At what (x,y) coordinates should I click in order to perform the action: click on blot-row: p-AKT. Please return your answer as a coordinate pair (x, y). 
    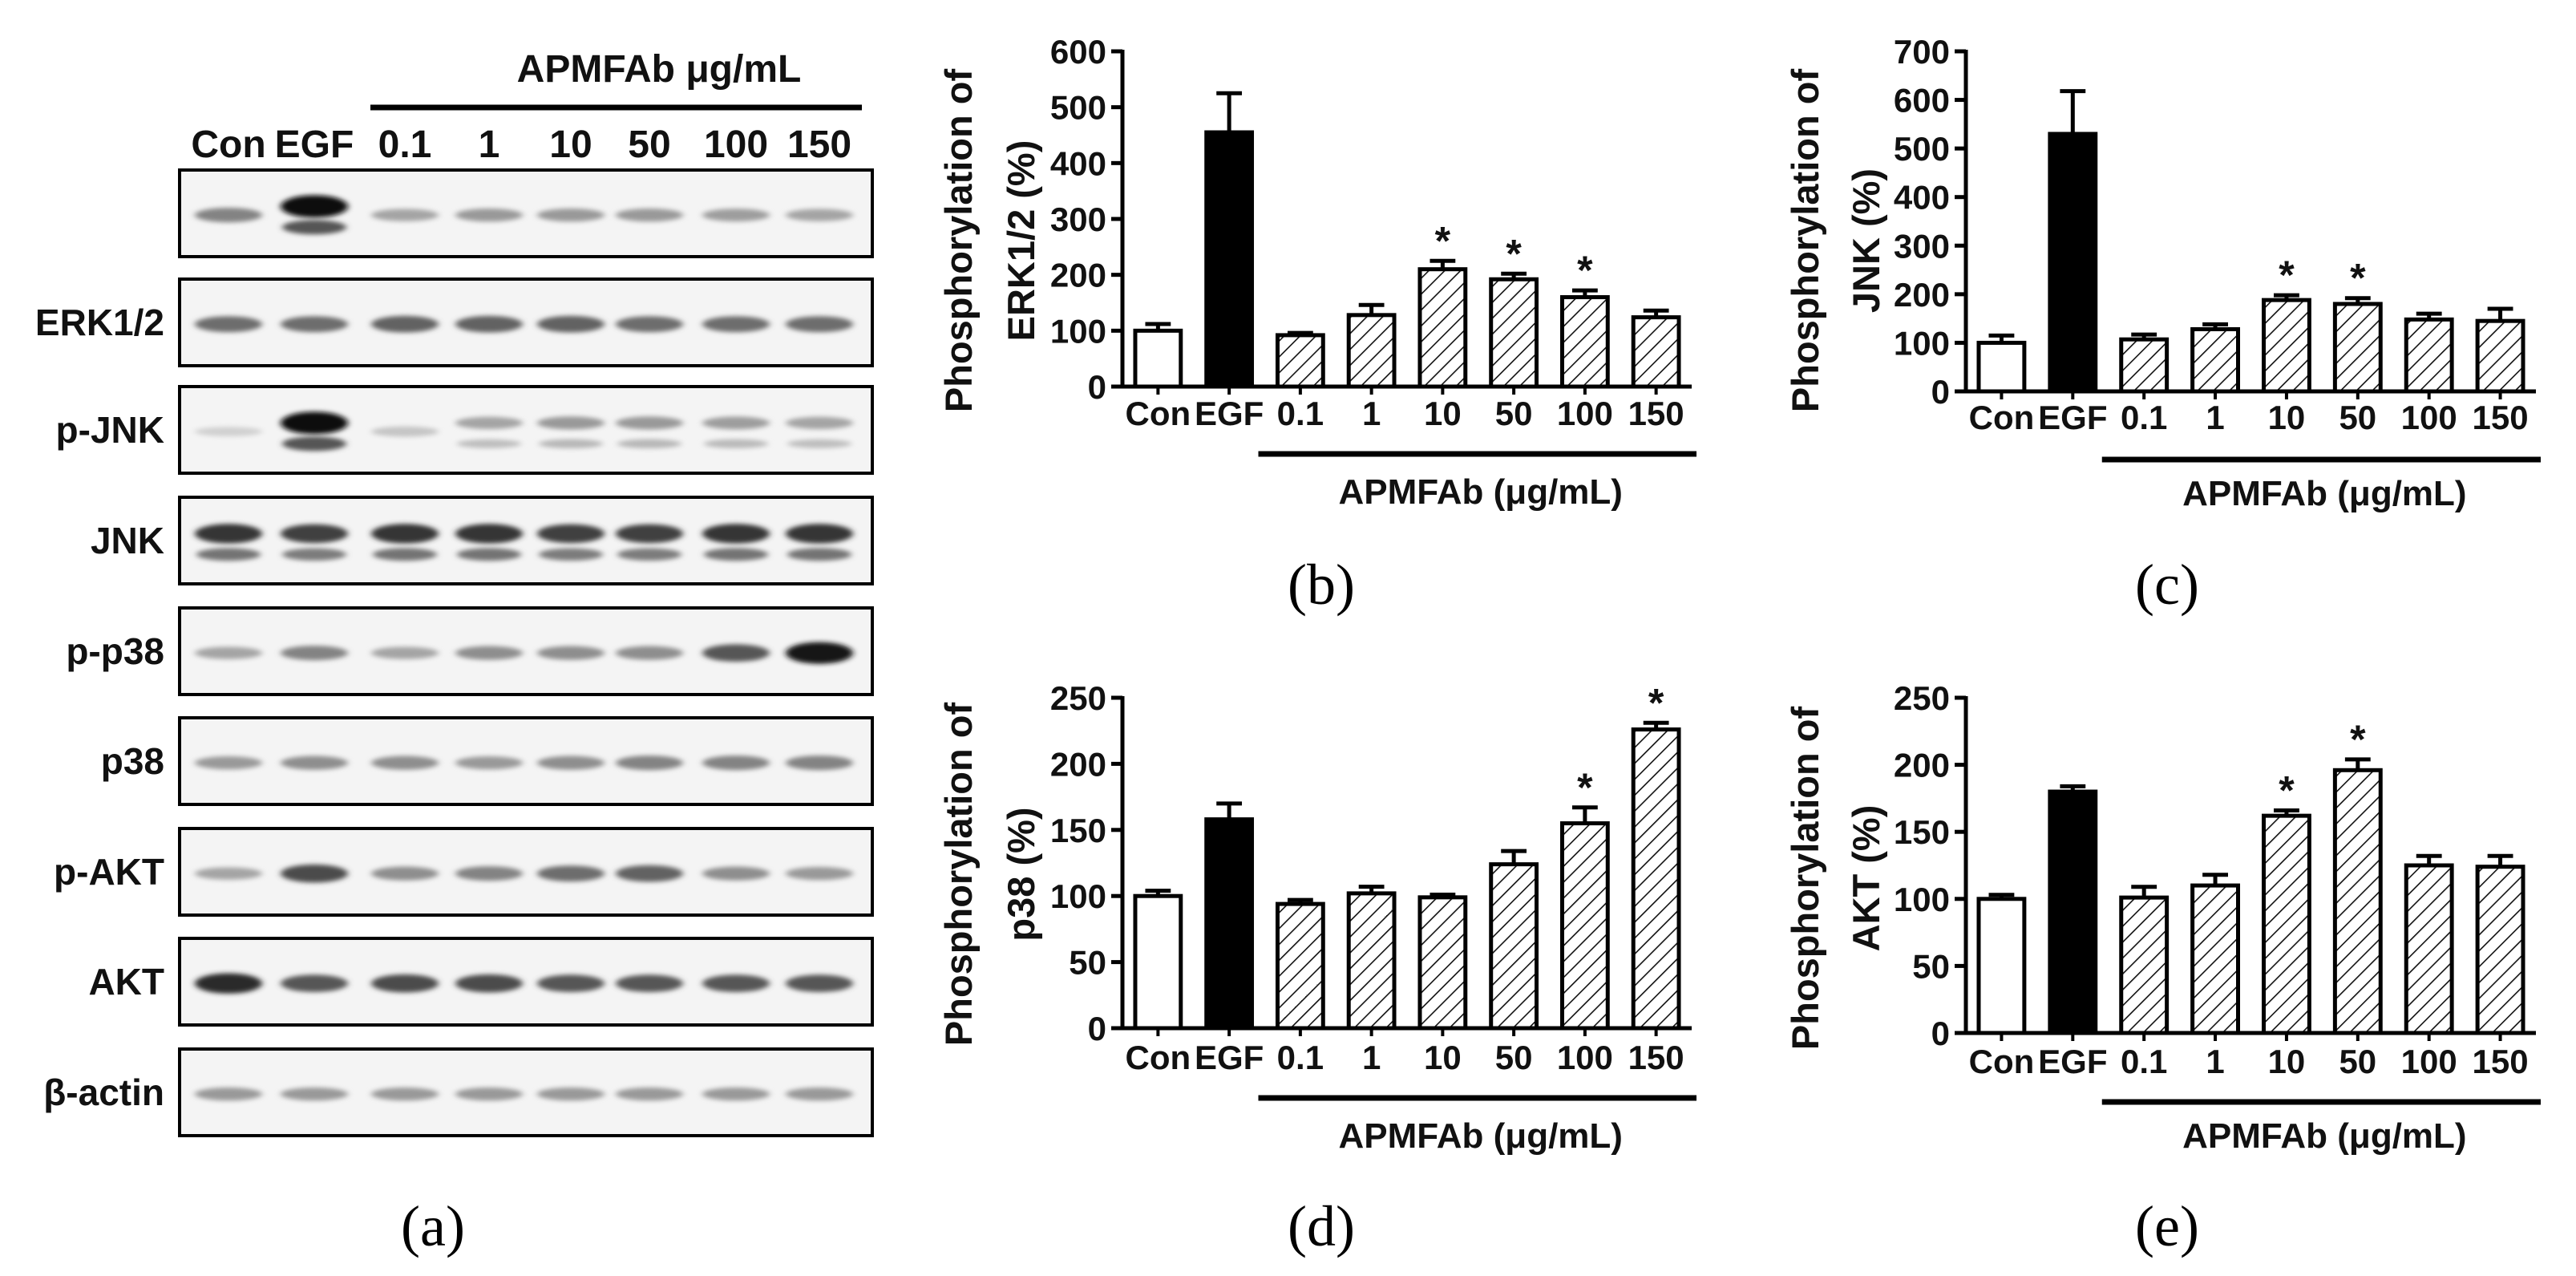
    Looking at the image, I should click on (464, 872).